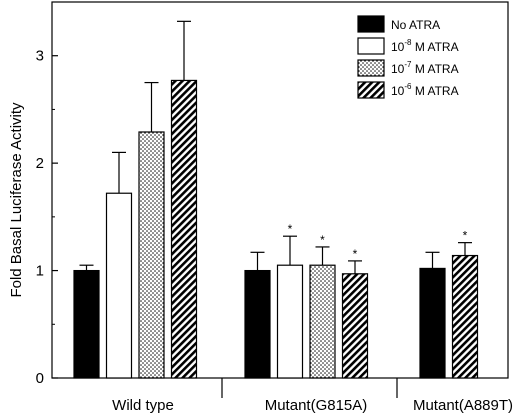  I want to click on category-label: Mutant(A889T), so click(463, 405).